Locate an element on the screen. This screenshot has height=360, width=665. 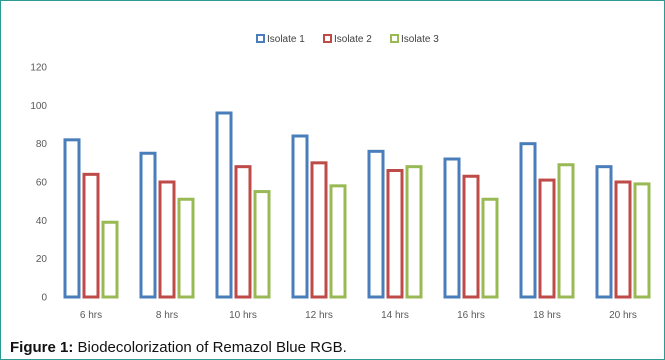
bar-isolate-3-10-hrs is located at coordinates (262, 244).